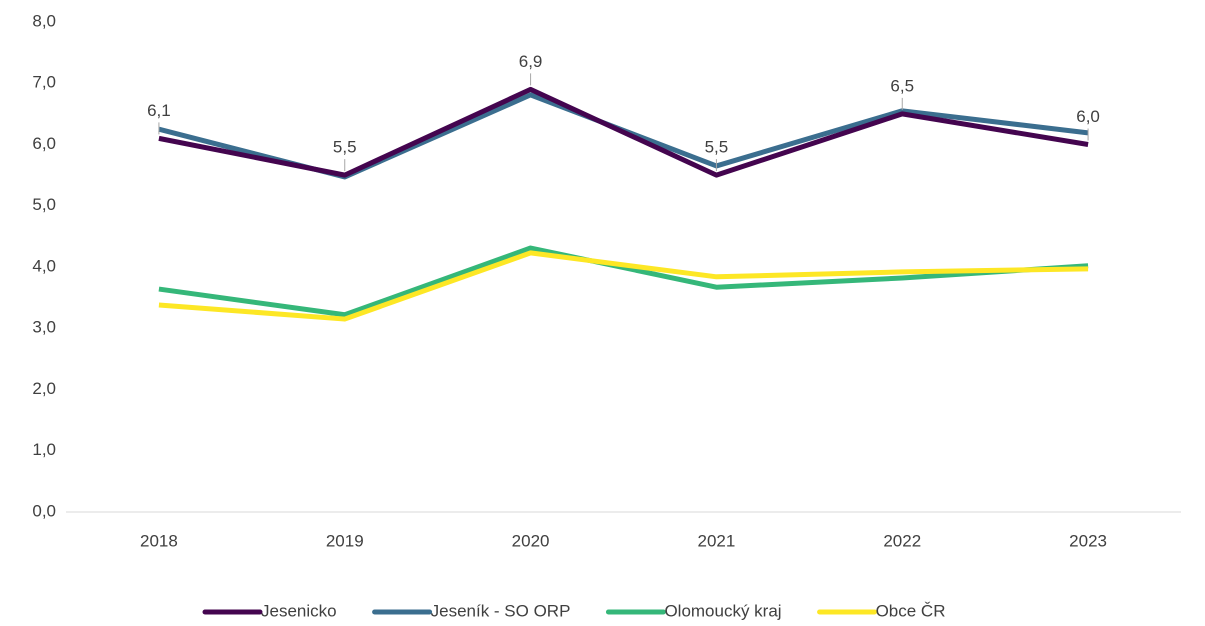 The height and width of the screenshot is (626, 1205). I want to click on data-label: 6,5, so click(902, 85).